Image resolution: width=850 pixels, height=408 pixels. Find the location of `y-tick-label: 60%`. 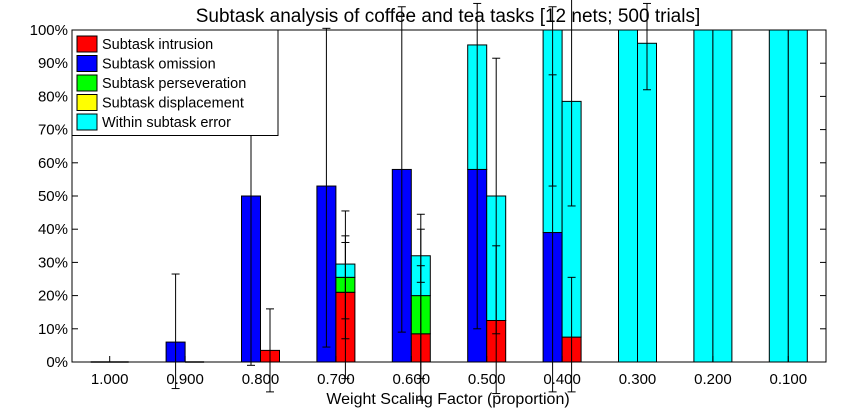

y-tick-label: 60% is located at coordinates (53, 163).